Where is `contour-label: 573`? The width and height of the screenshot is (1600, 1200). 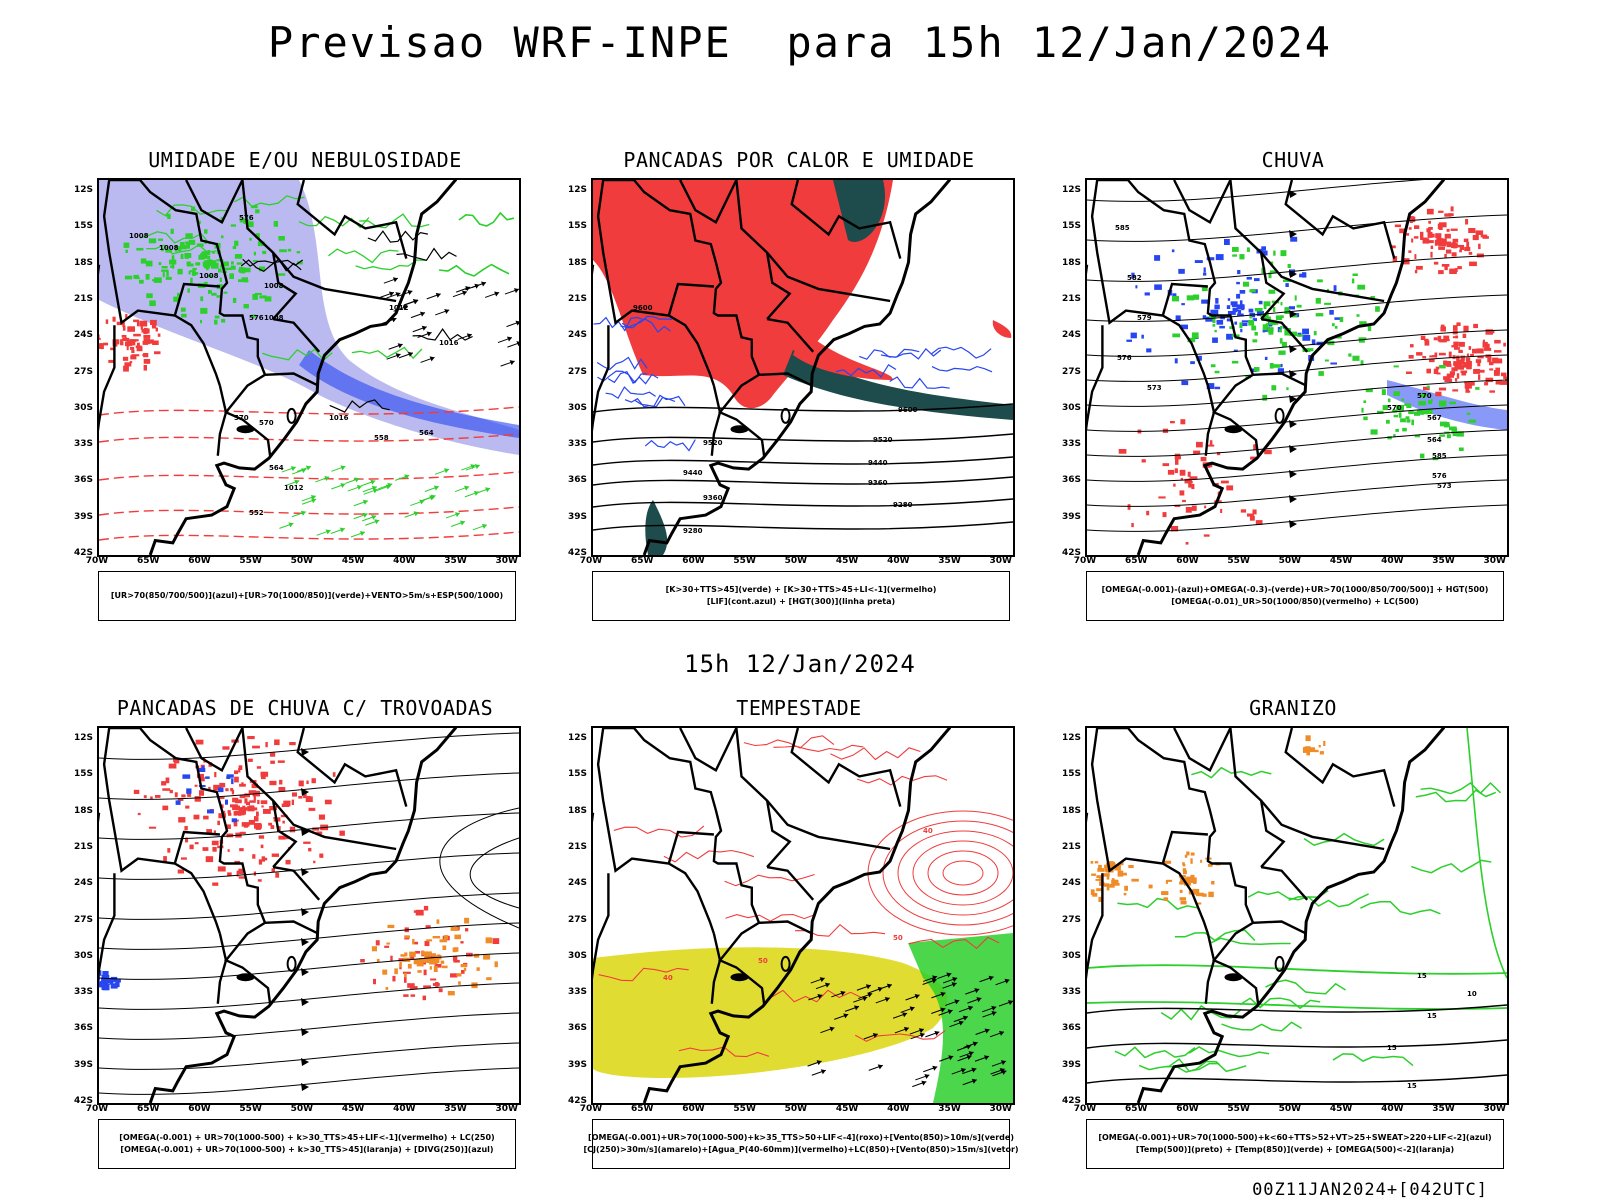
contour-label: 573 is located at coordinates (1154, 388).